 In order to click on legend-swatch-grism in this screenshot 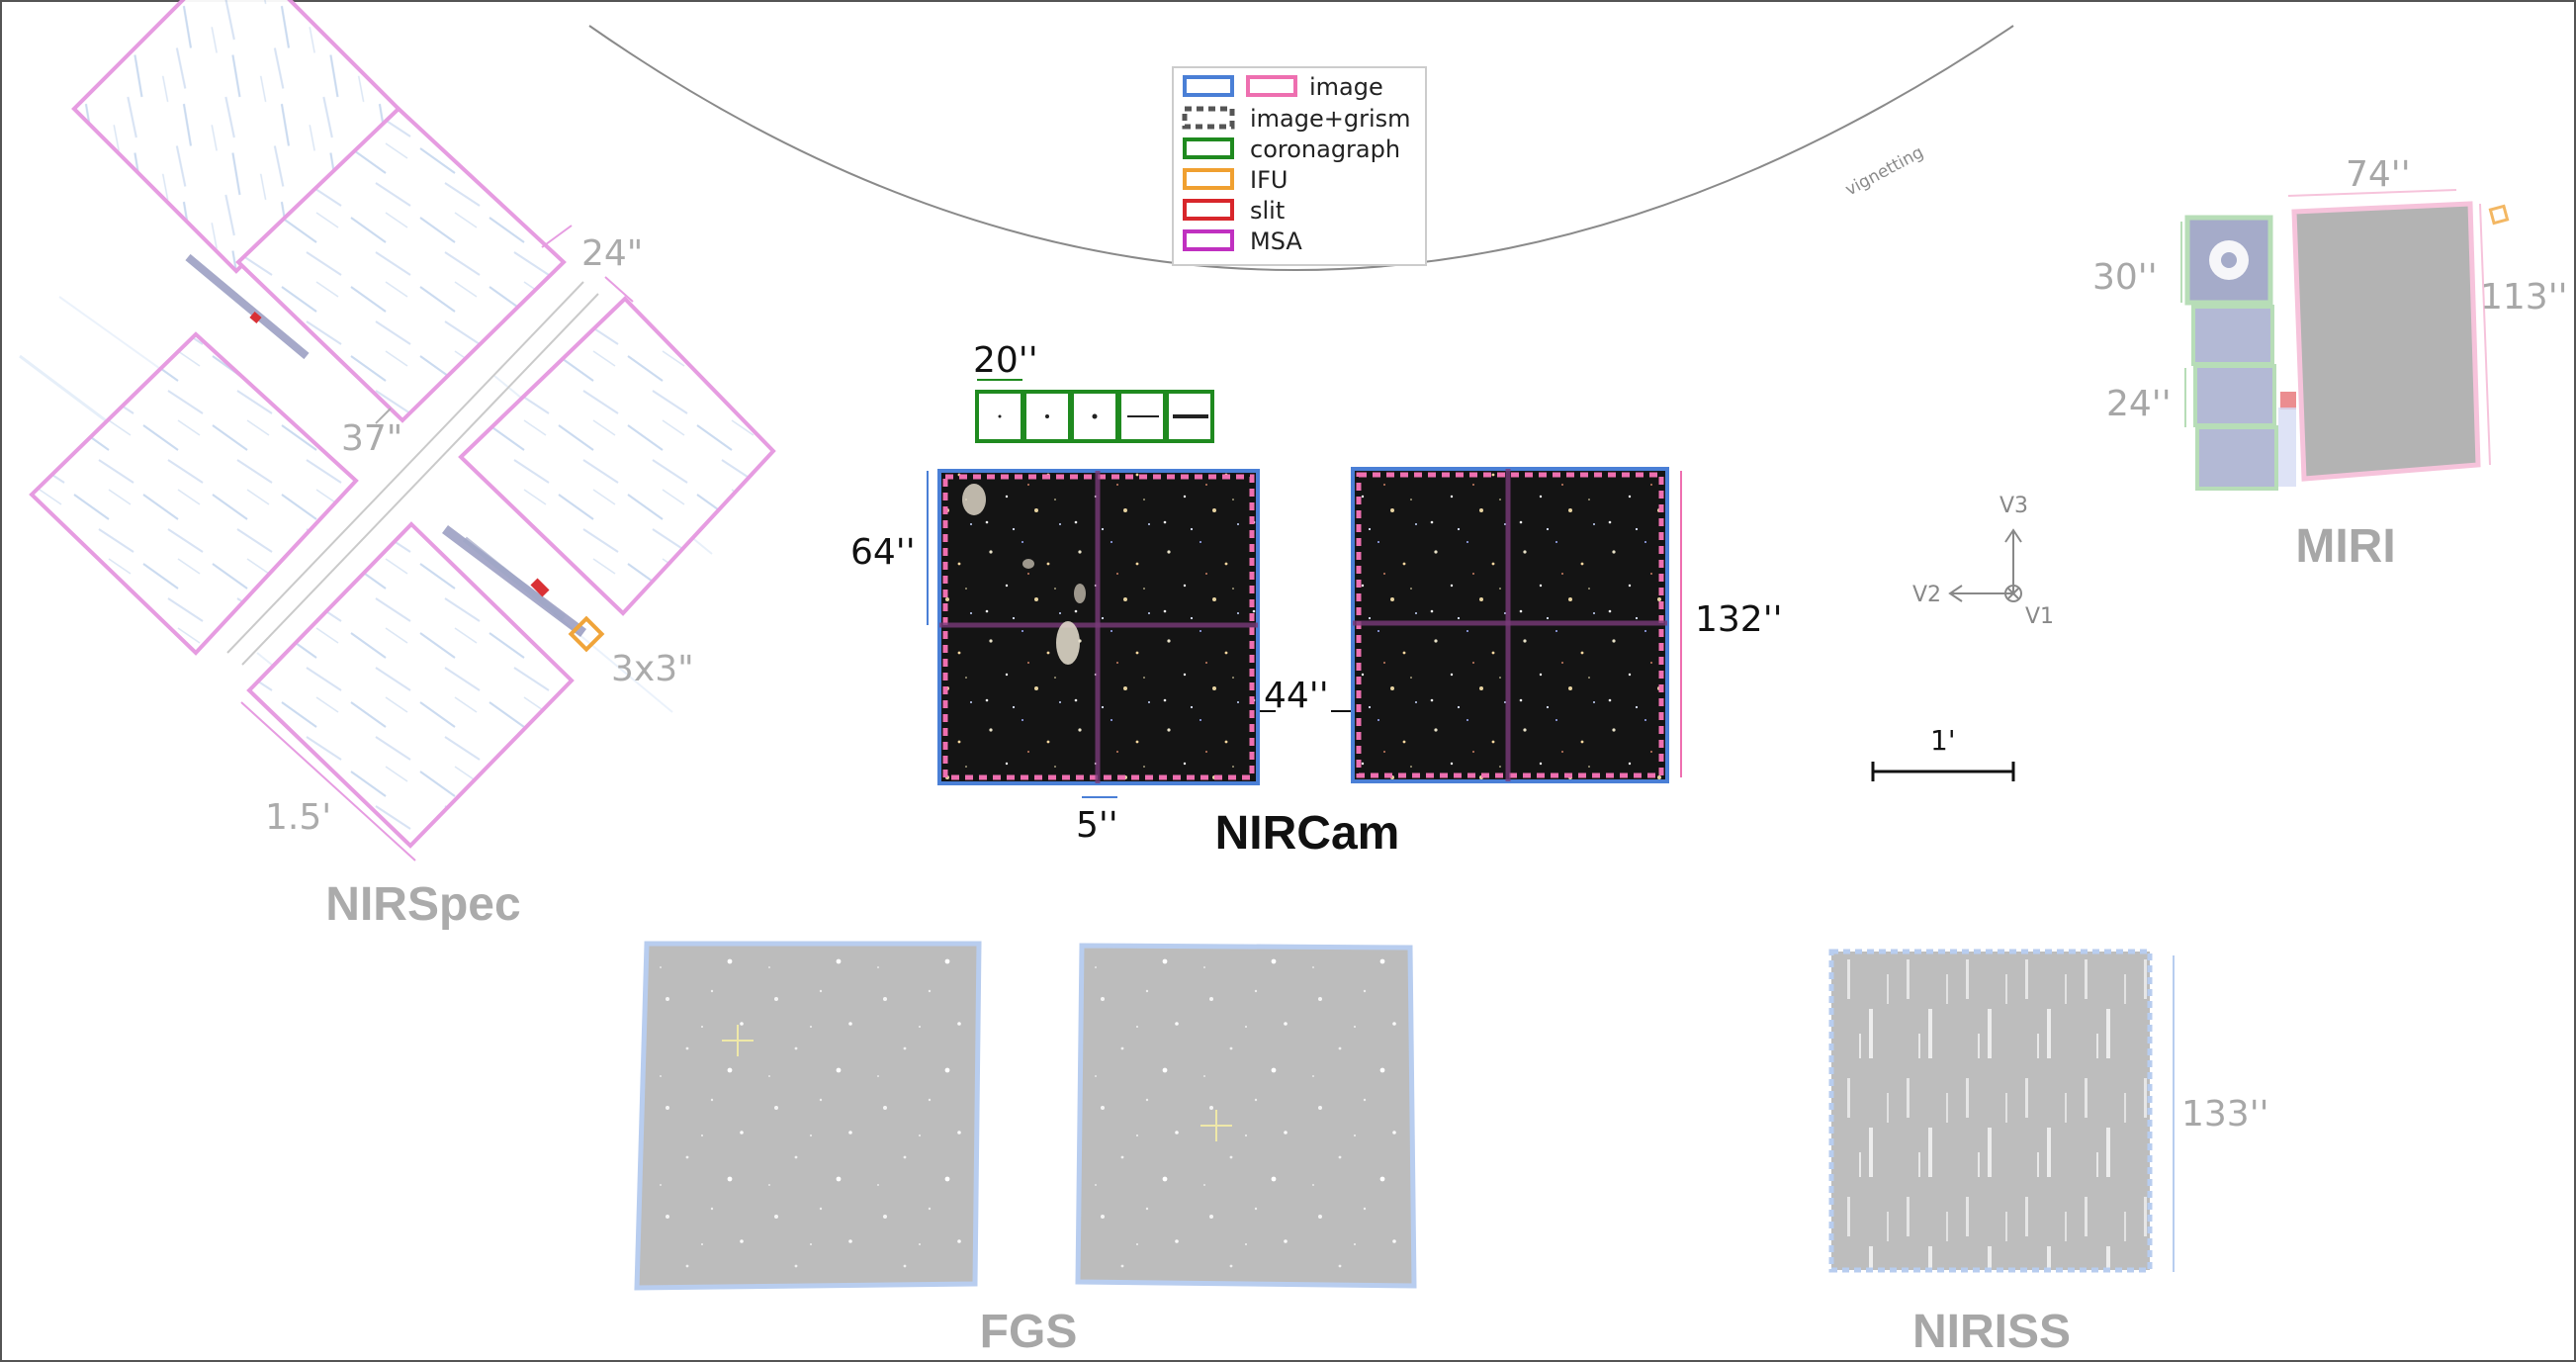, I will do `click(1208, 118)`.